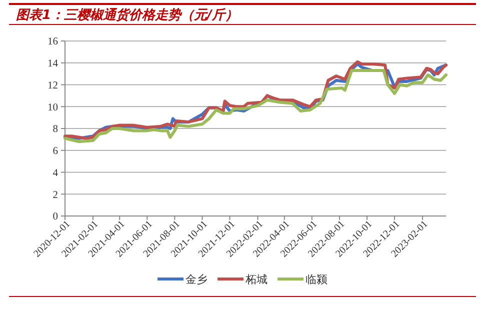  I want to click on legend-label: 临颍, so click(317, 279).